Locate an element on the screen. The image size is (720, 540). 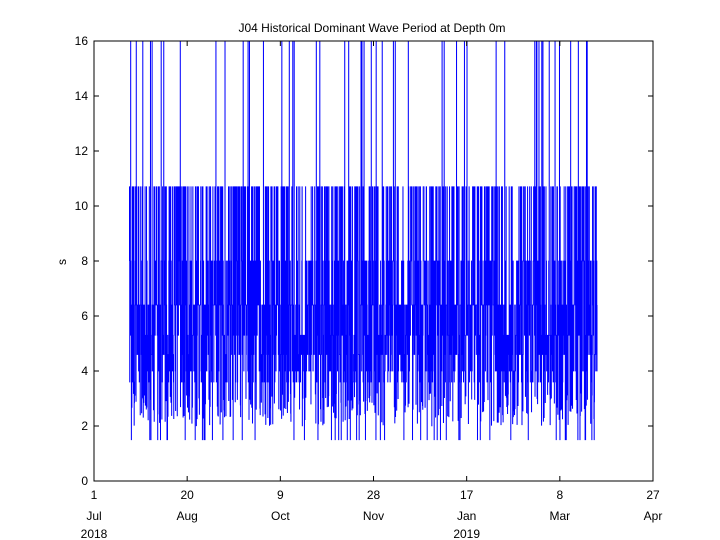
x-tick-day: 20 is located at coordinates (187, 495).